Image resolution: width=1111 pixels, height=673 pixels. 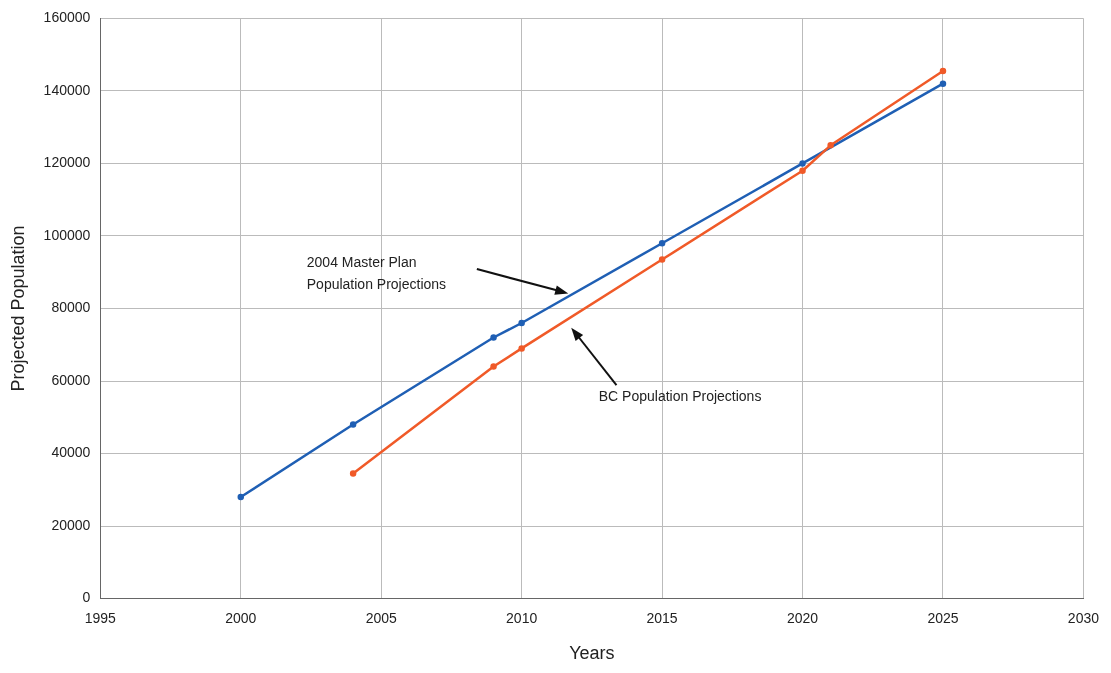 I want to click on x-axis-title: Years, so click(x=592, y=653).